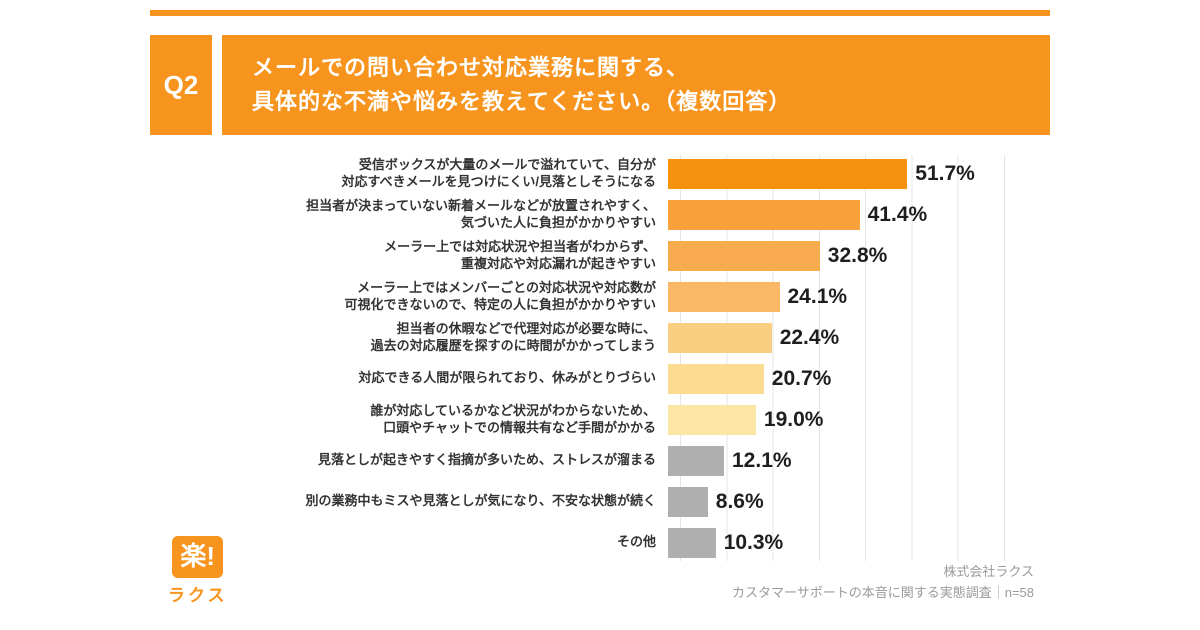  Describe the element at coordinates (897, 214) in the screenshot. I see `bar-value-label: 41.4%` at that location.